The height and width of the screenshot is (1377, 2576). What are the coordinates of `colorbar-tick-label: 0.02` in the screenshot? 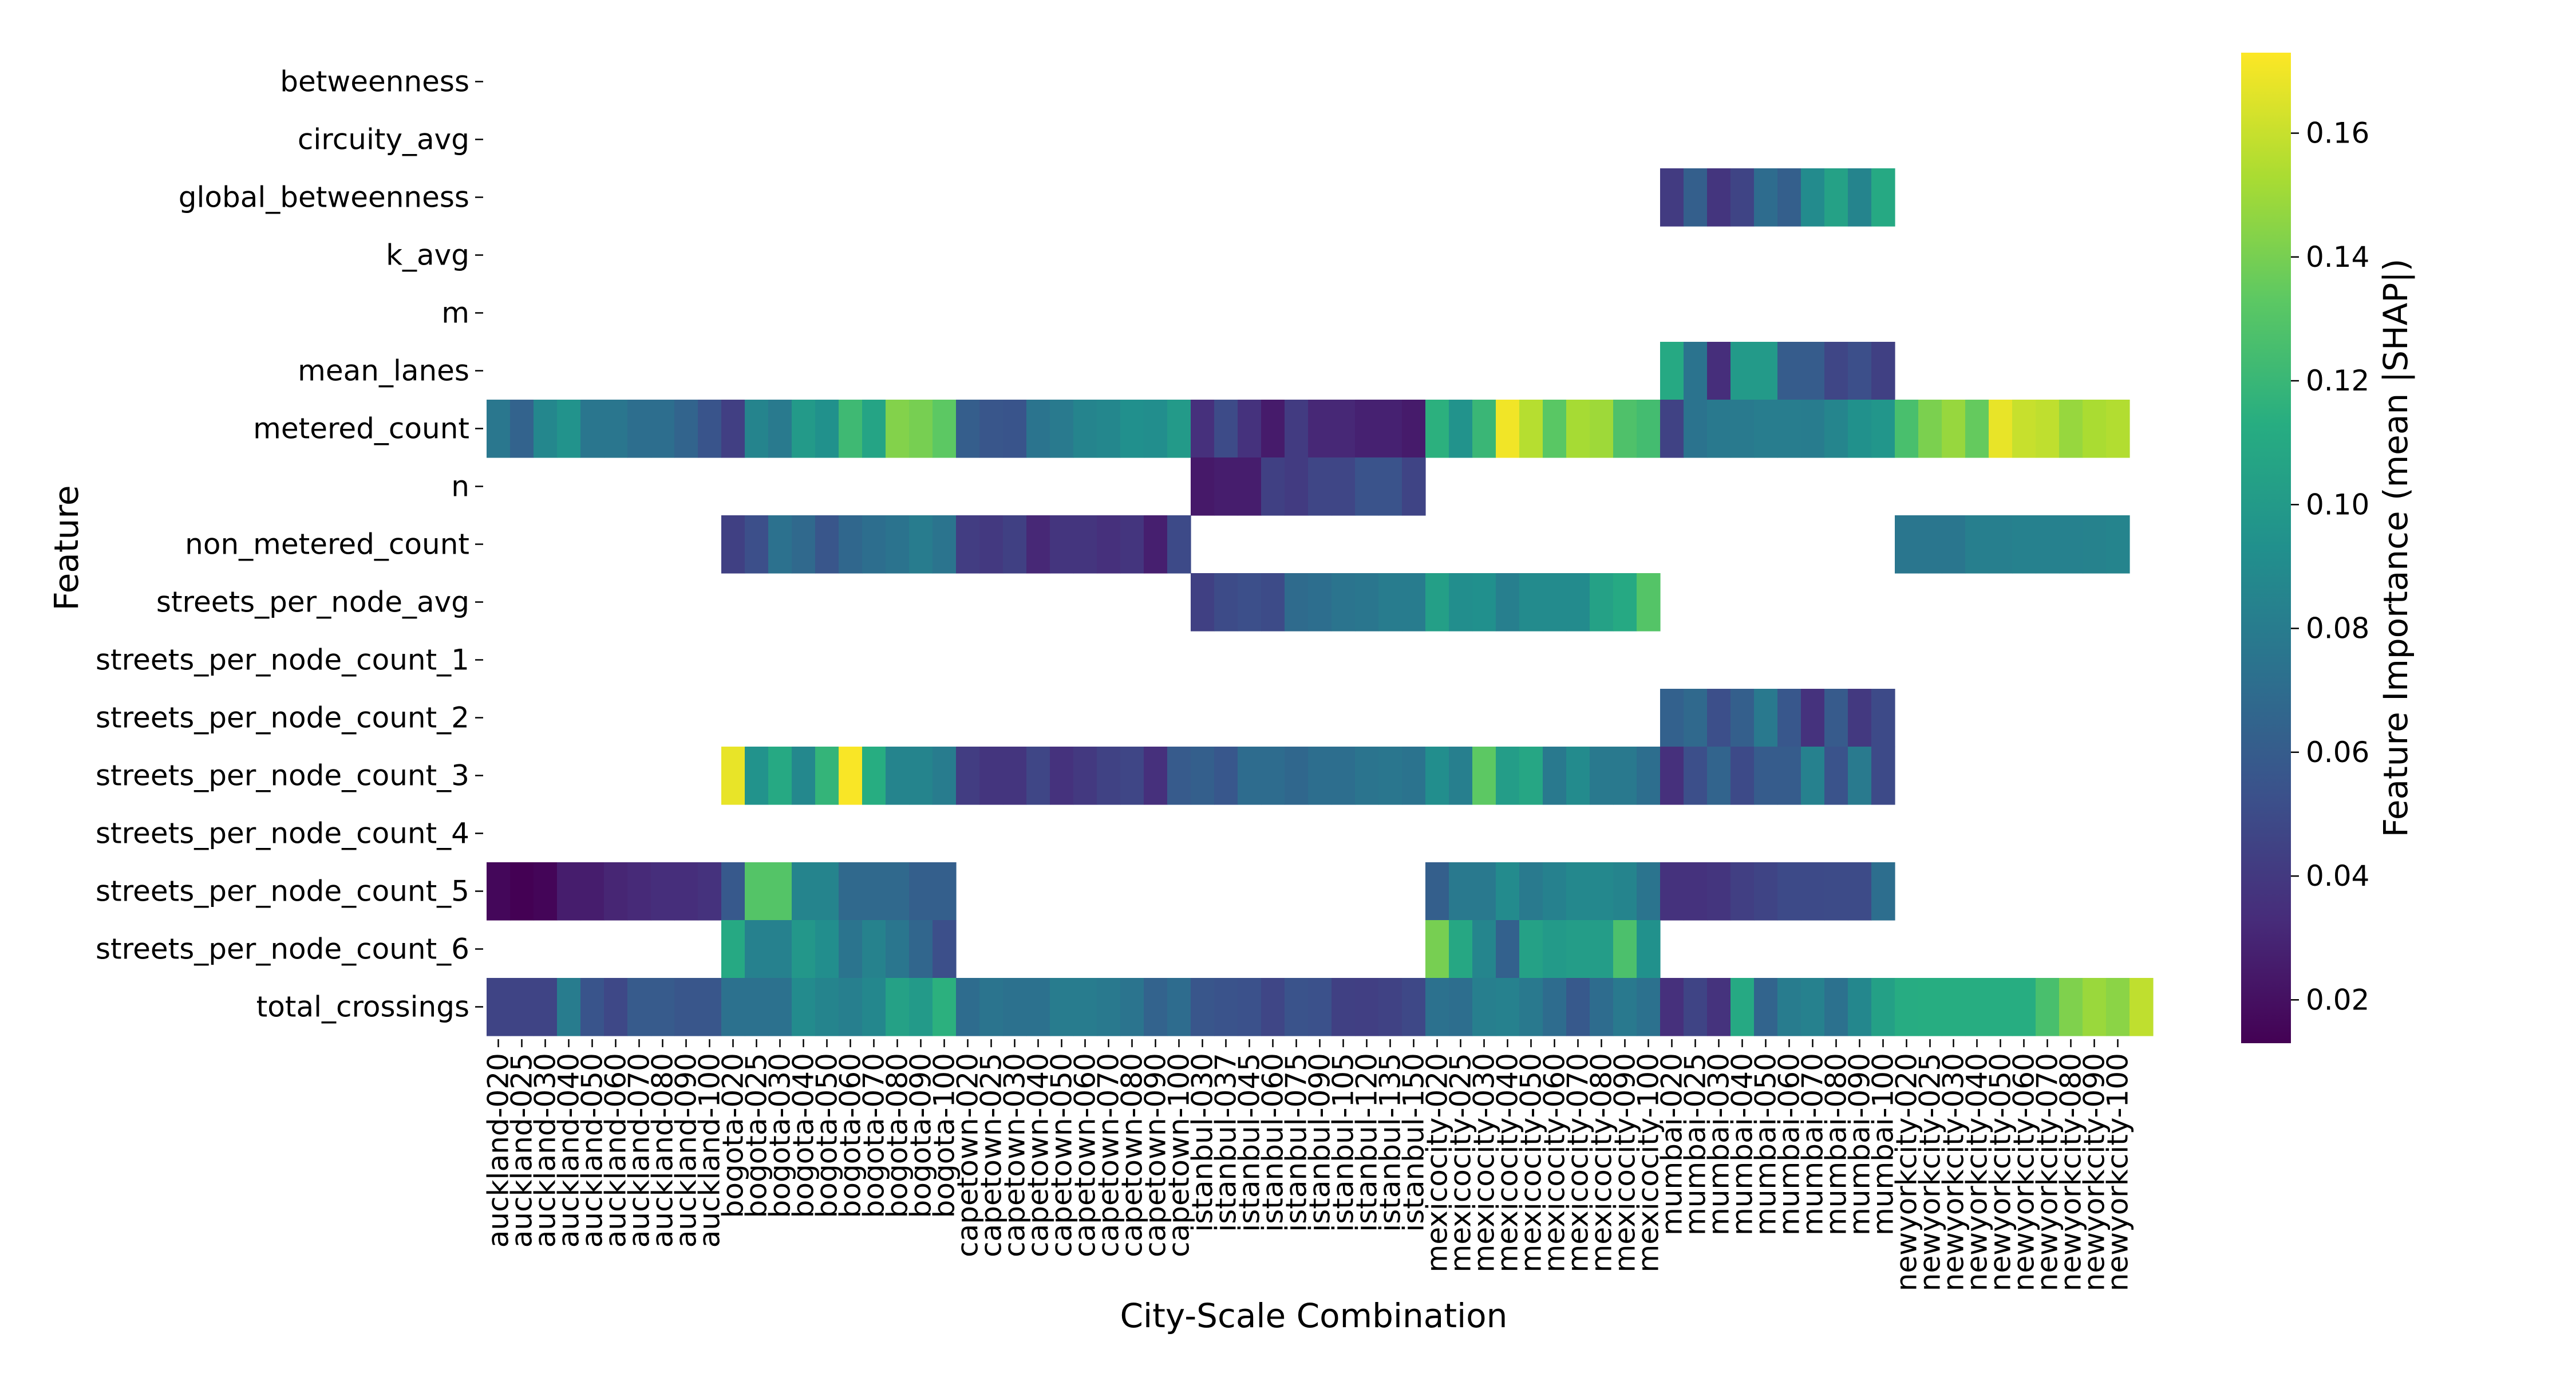 It's located at (2337, 999).